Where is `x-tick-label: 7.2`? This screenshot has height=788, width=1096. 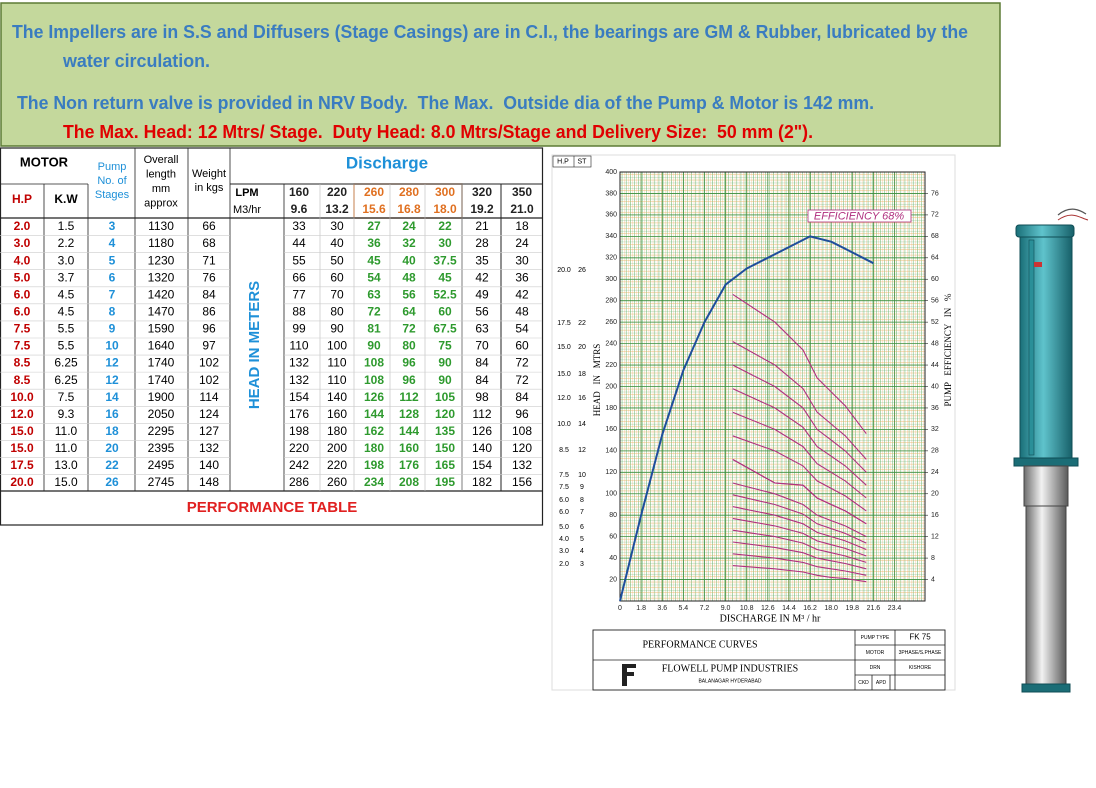
x-tick-label: 7.2 is located at coordinates (705, 608).